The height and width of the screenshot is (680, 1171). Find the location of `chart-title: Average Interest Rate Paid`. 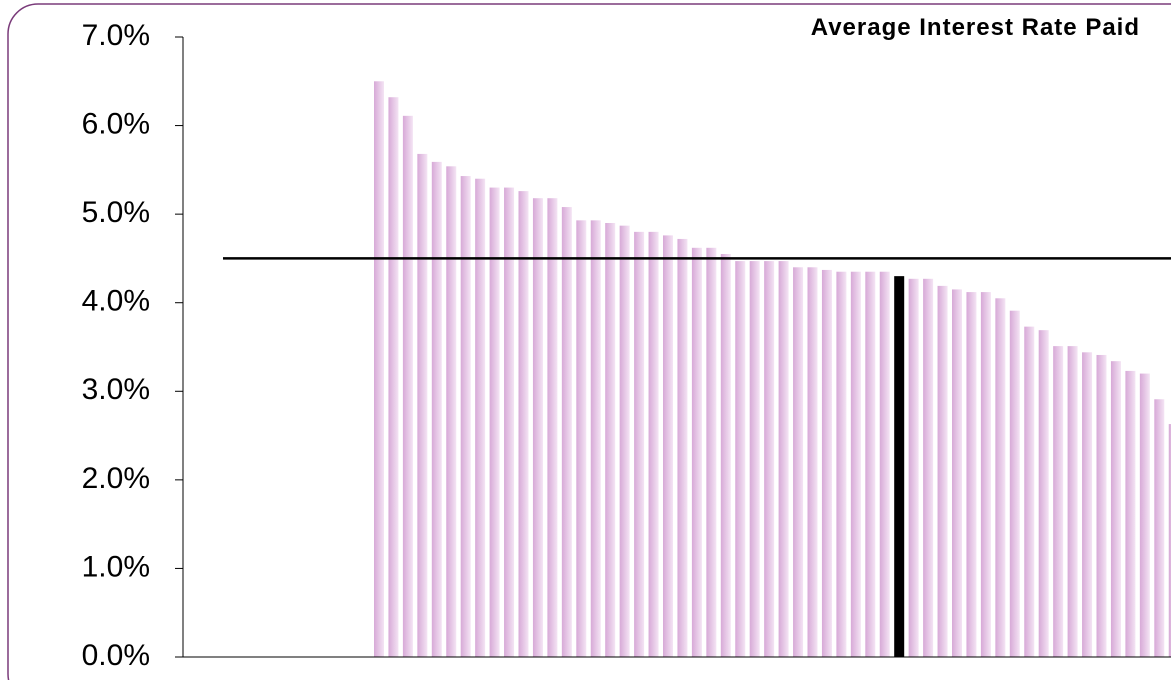

chart-title: Average Interest Rate Paid is located at coordinates (975, 27).